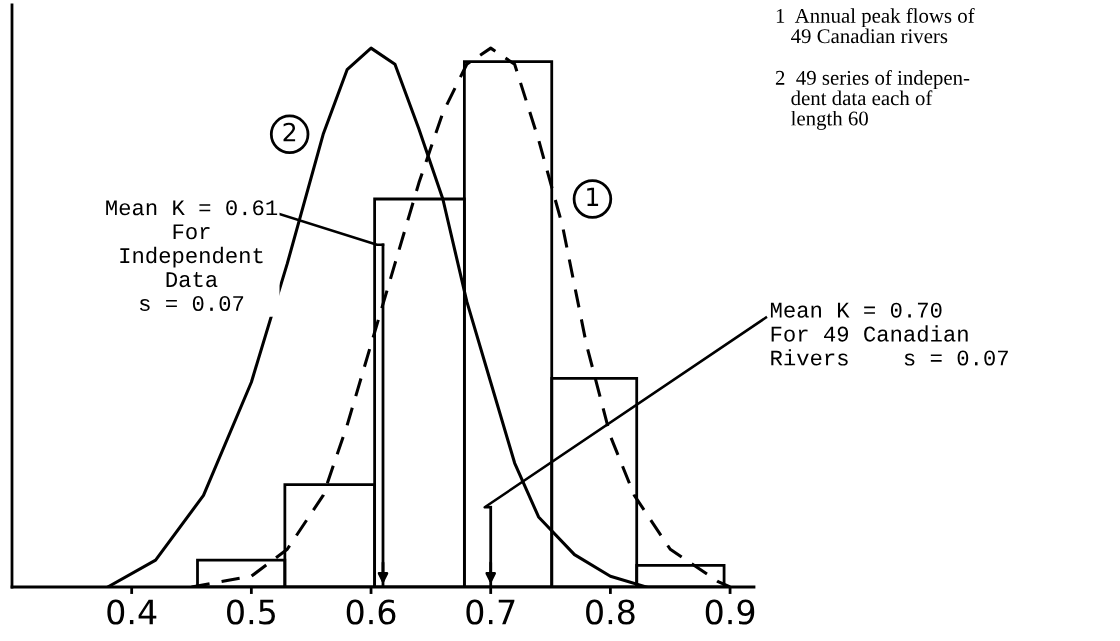  I want to click on ref-line-label: Mean K = 0.61 For Independent Data s = 0.07, so click(192, 256).